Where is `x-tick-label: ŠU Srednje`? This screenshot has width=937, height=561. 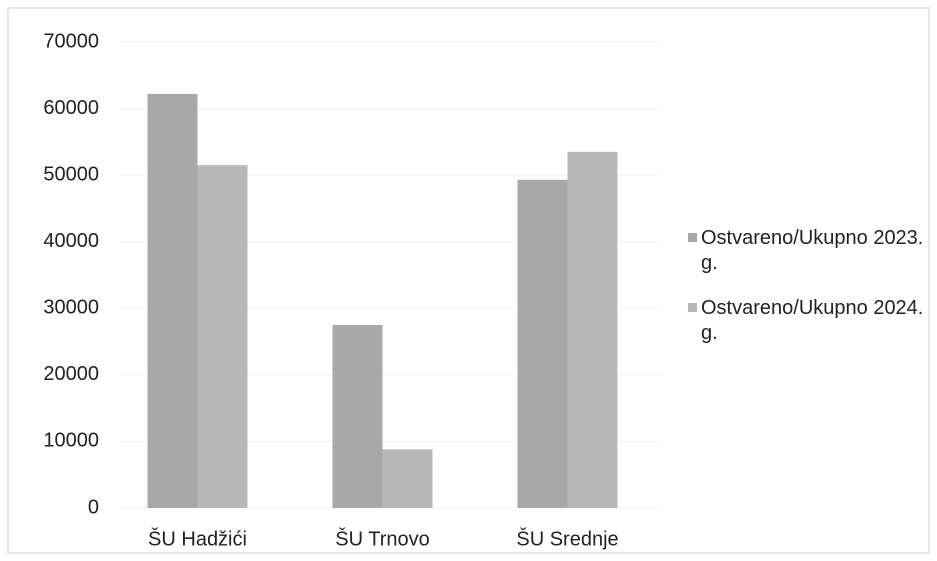 x-tick-label: ŠU Srednje is located at coordinates (567, 538).